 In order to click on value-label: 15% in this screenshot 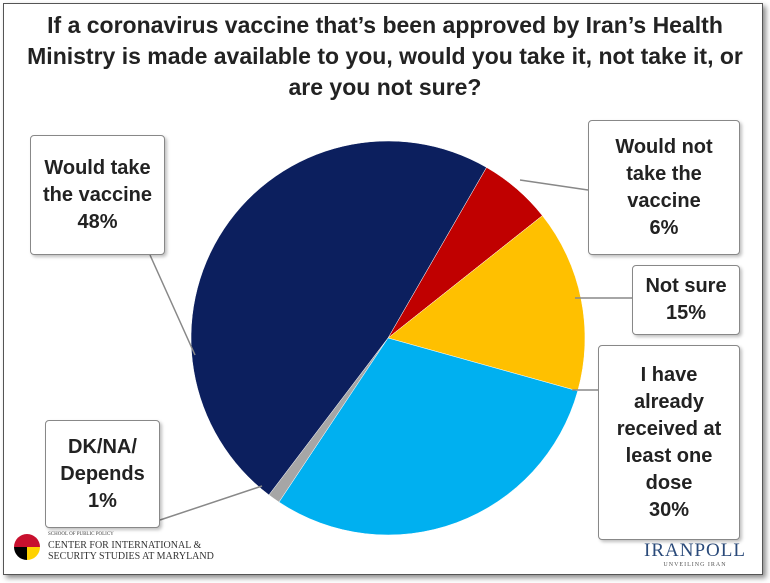, I will do `click(686, 313)`.